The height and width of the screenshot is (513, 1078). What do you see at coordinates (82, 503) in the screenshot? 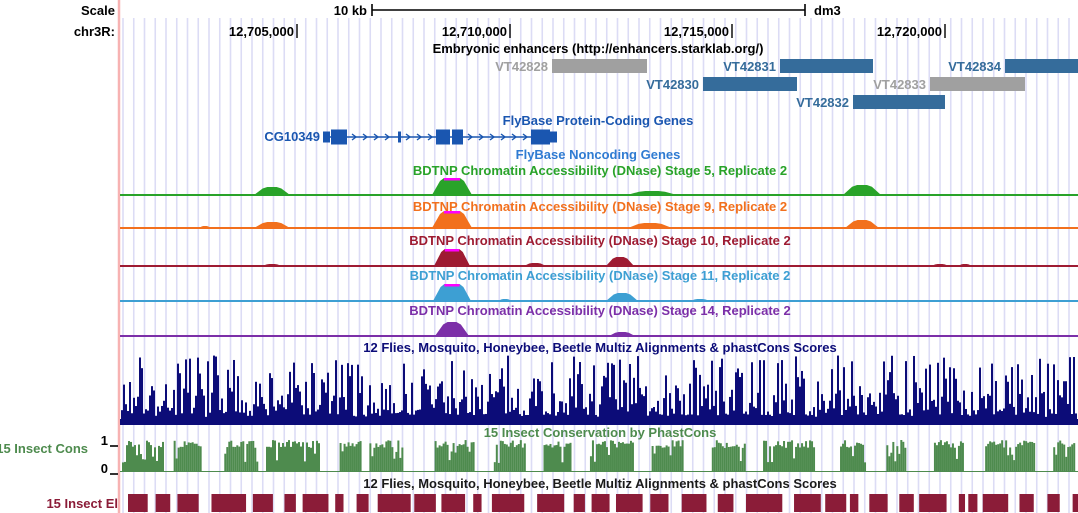
I see `insect-elements-left-label: 15 Insect El` at bounding box center [82, 503].